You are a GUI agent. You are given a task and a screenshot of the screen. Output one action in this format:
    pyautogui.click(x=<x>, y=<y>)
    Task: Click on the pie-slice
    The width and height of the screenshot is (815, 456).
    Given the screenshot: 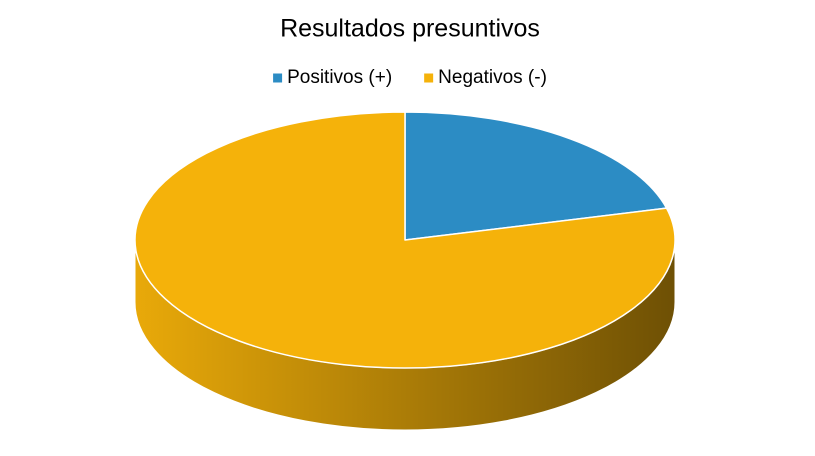 What is the action you would take?
    pyautogui.click(x=536, y=176)
    